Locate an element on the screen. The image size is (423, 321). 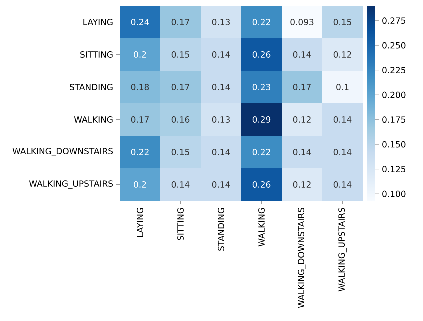
color-bar-label: 0.275 is located at coordinates (394, 21).